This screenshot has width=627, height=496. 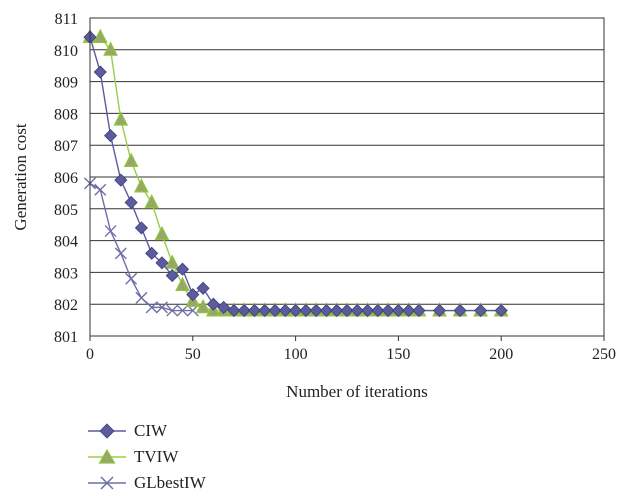 What do you see at coordinates (398, 354) in the screenshot?
I see `x-tick-label: 150` at bounding box center [398, 354].